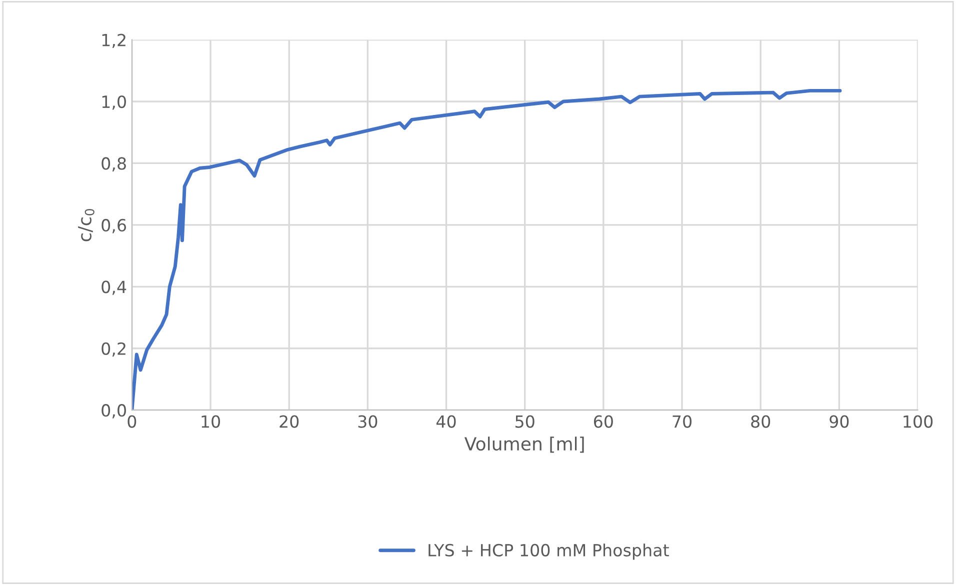 The height and width of the screenshot is (585, 956). I want to click on legend-label: LYS + HCP 100 mM Phosphat, so click(548, 552).